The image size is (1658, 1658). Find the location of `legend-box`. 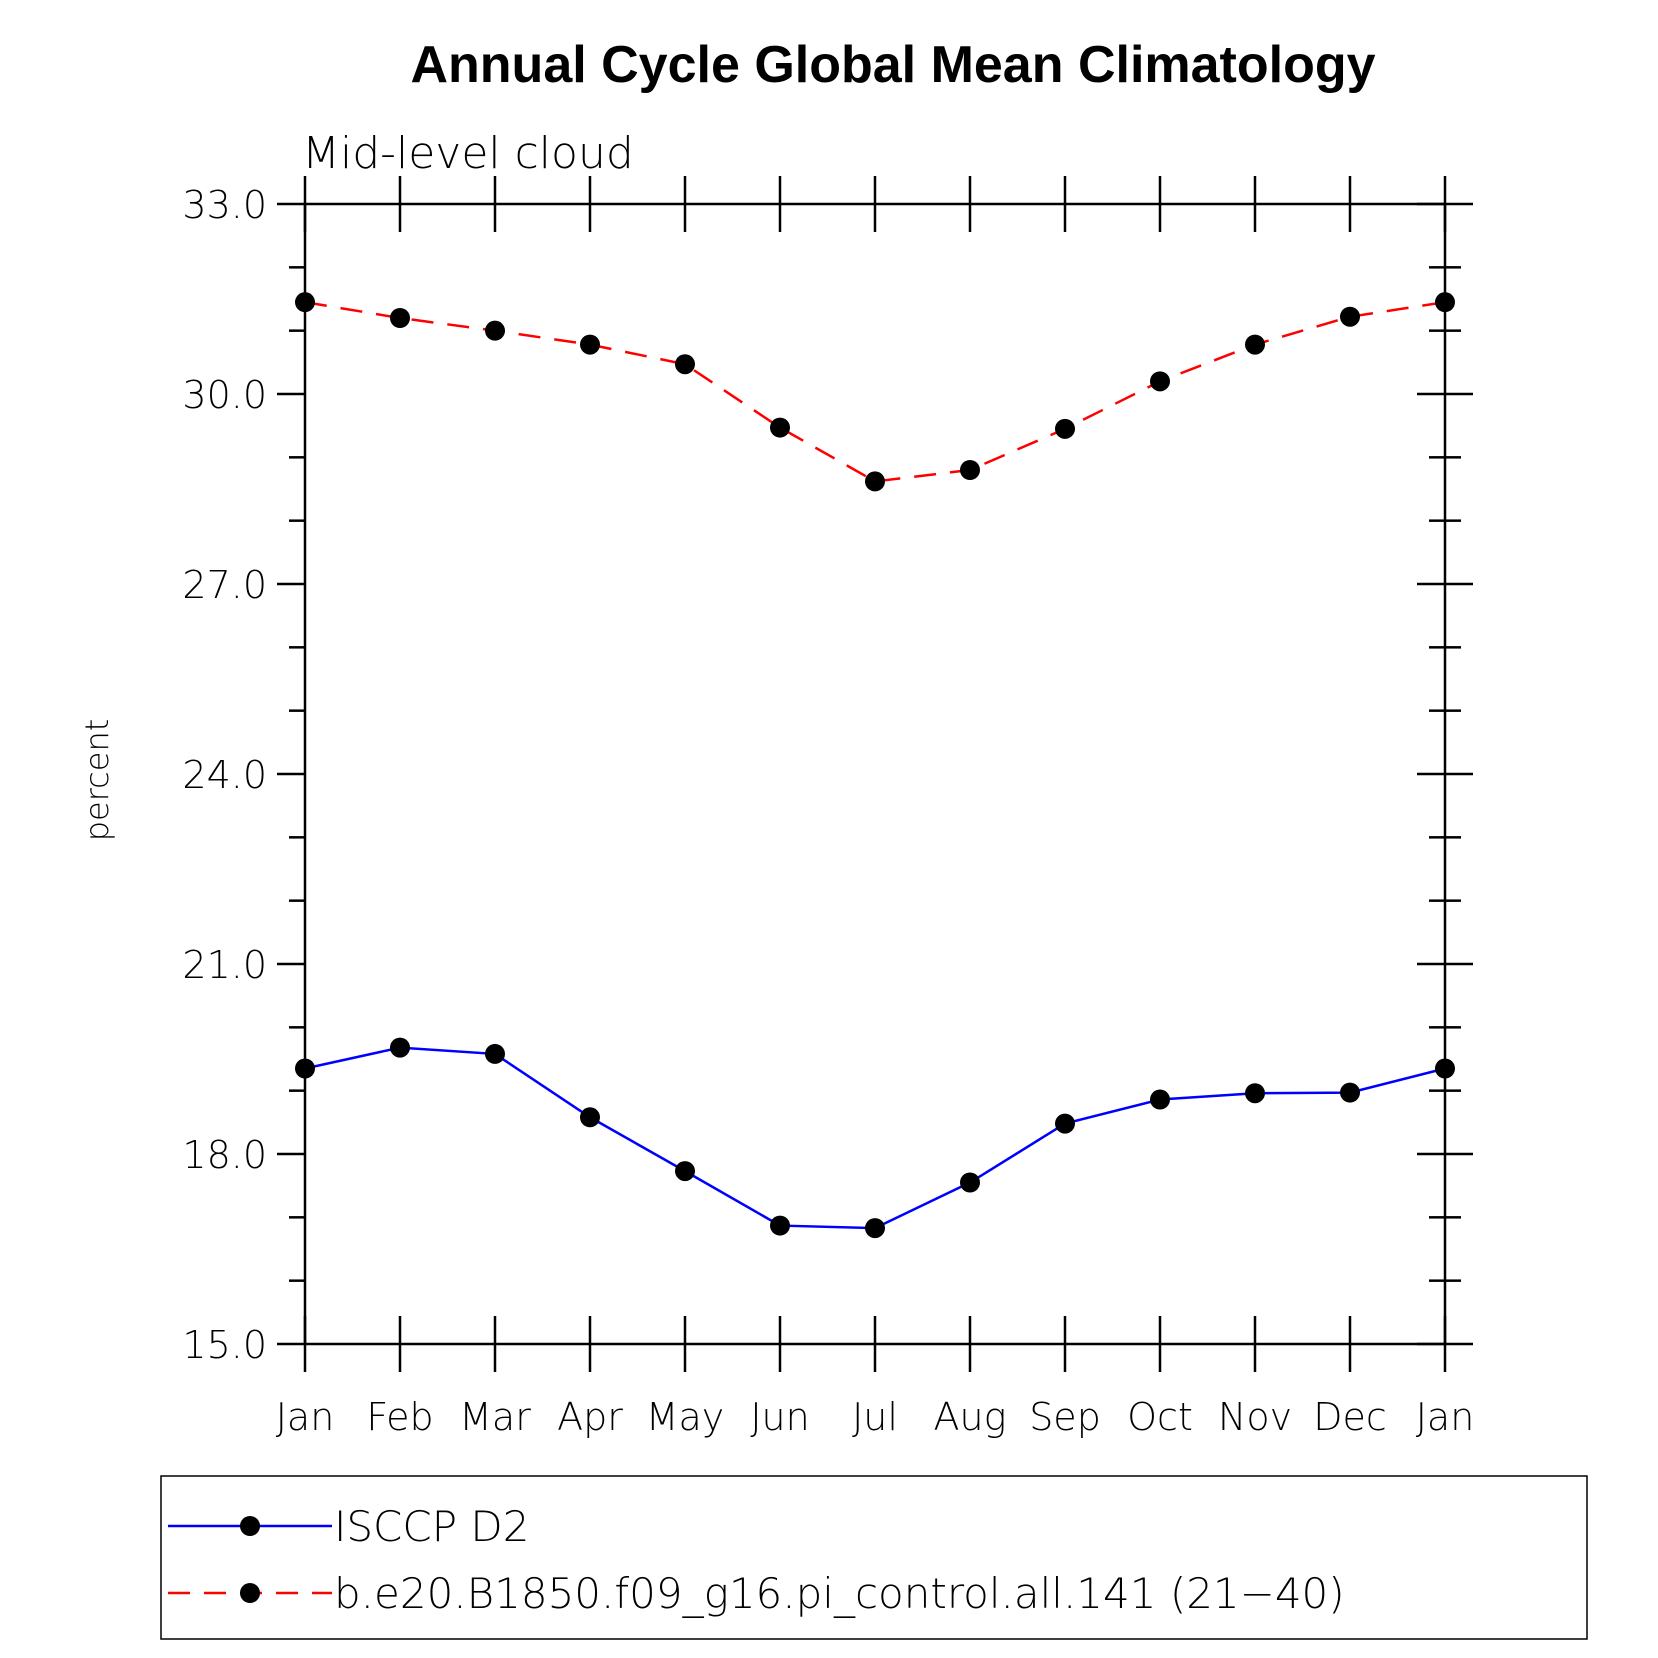

legend-box is located at coordinates (874, 1557).